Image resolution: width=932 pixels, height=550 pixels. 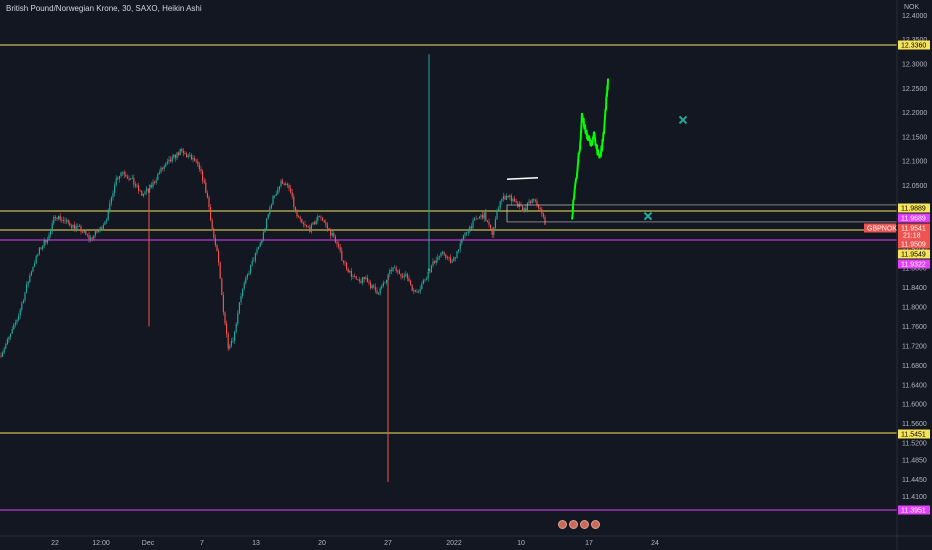 What do you see at coordinates (914, 497) in the screenshot?
I see `price-tick-label: 11.4100` at bounding box center [914, 497].